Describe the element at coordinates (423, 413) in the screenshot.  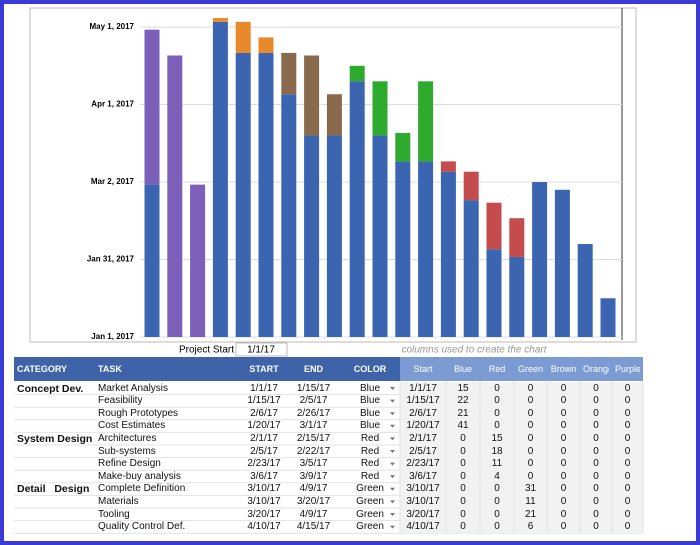
I see `cell: 2/6/17` at that location.